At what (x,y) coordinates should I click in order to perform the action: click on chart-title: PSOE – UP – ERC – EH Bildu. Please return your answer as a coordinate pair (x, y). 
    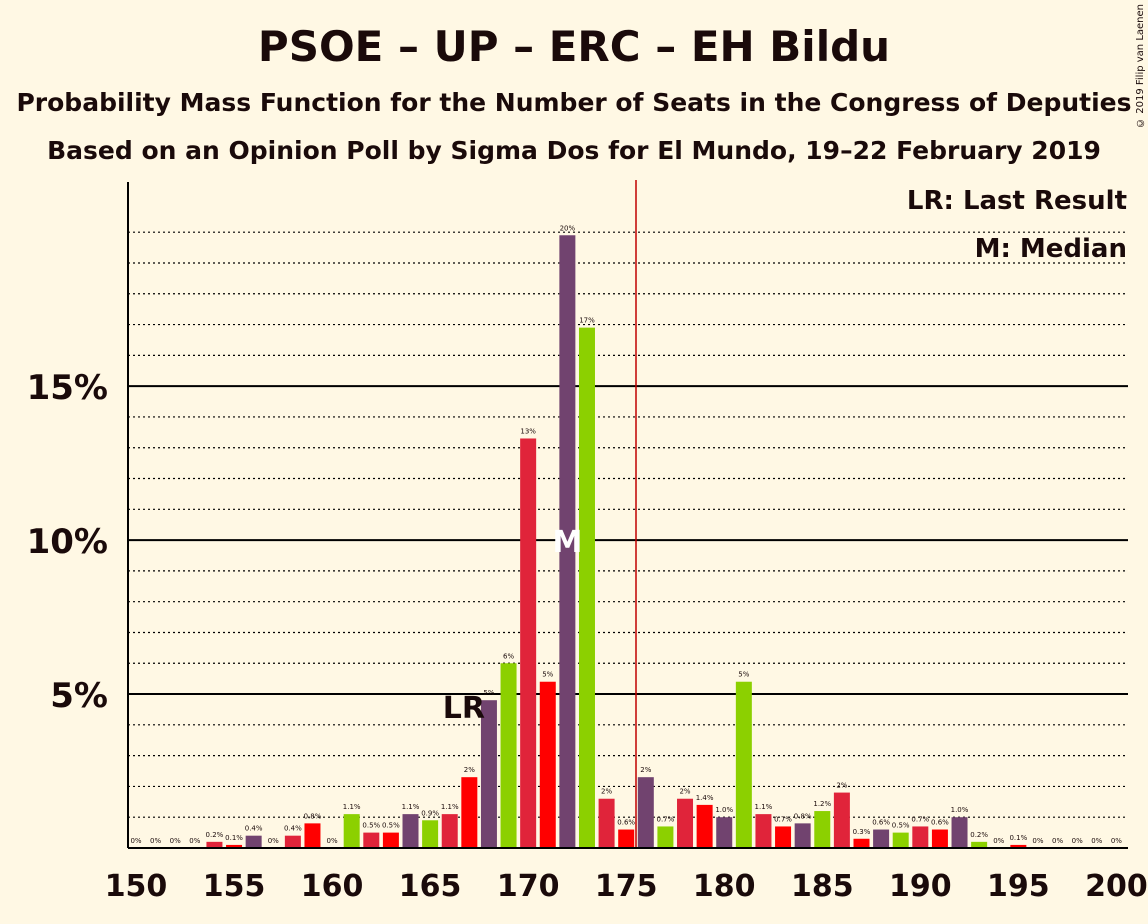
    Looking at the image, I should click on (574, 46).